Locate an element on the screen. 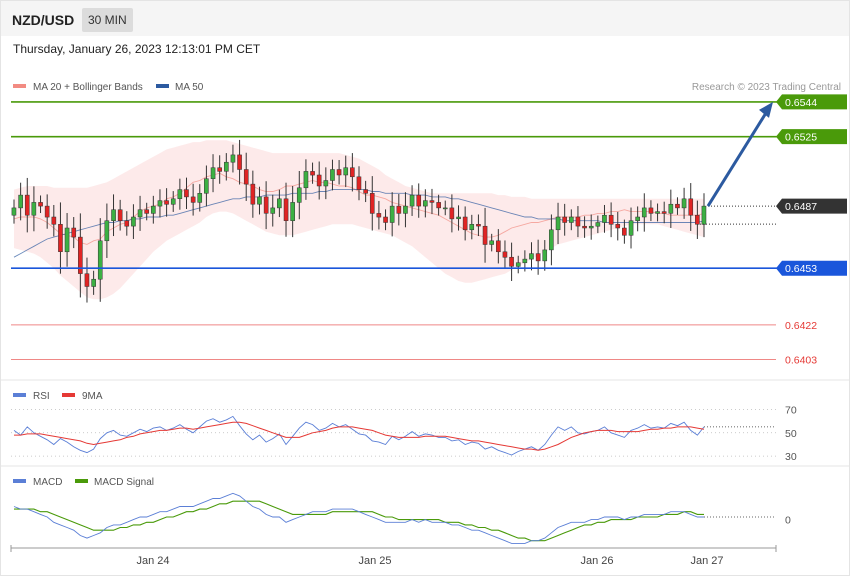 Image resolution: width=850 pixels, height=576 pixels. macd-zero-label: 0 is located at coordinates (788, 521).